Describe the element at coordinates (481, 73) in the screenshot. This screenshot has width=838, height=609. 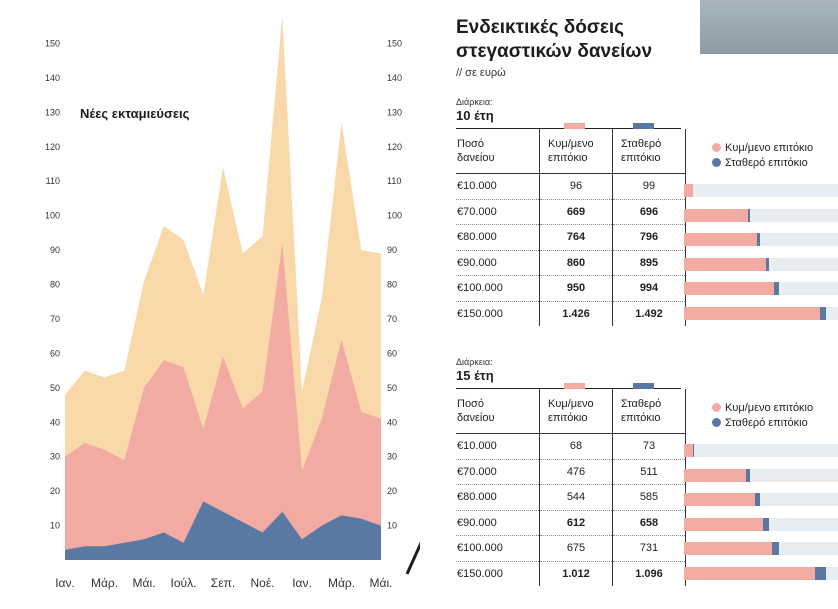
I see `panel-subtitle: // σε ευρώ` at that location.